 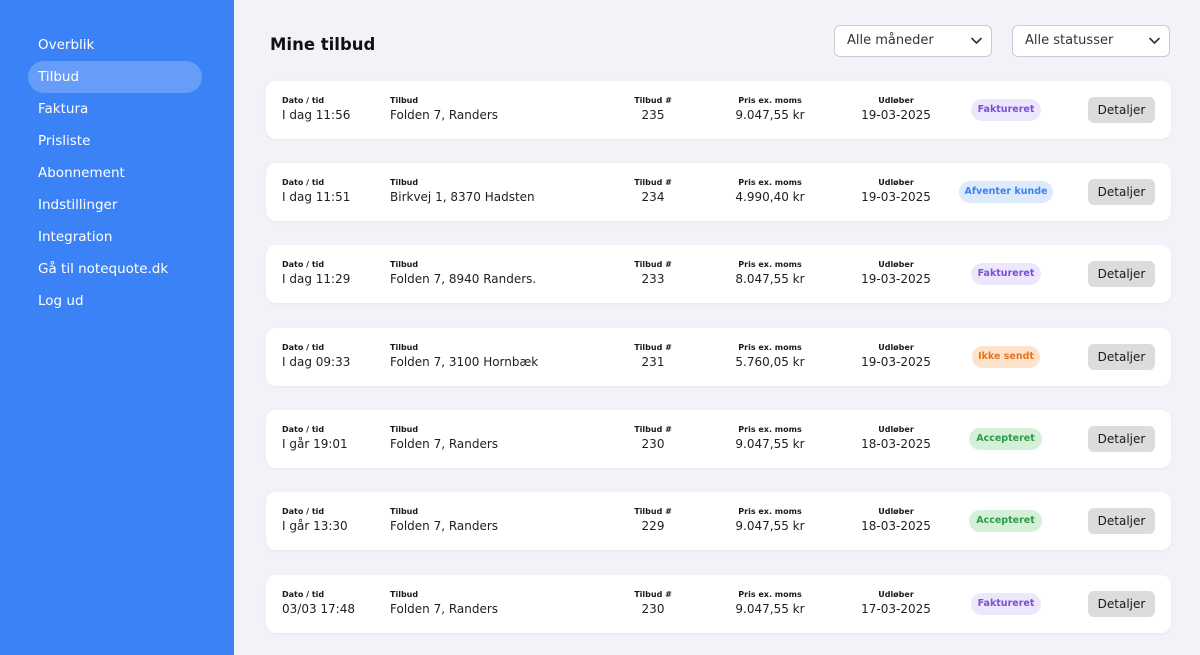 What do you see at coordinates (61, 301) in the screenshot?
I see `sidebar-item-log-ud: Log ud` at bounding box center [61, 301].